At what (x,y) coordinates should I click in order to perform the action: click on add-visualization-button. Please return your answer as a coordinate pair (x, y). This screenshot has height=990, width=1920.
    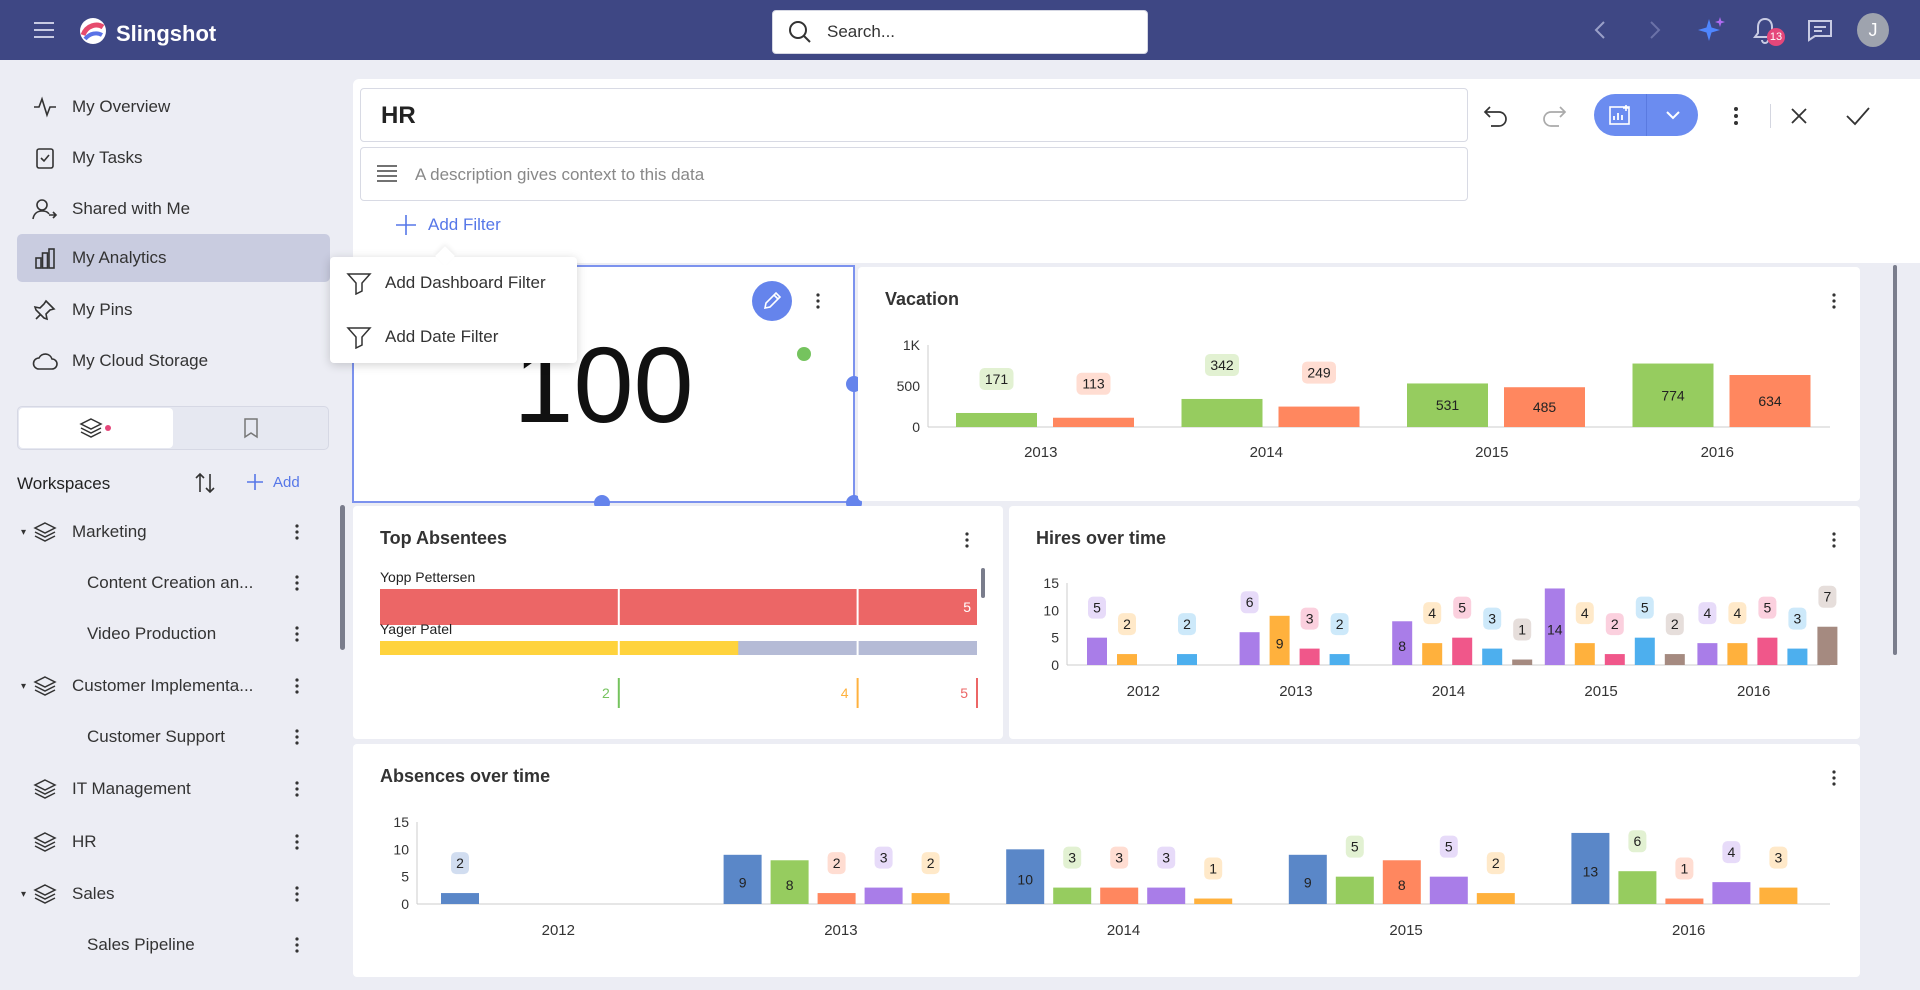
    Looking at the image, I should click on (1620, 115).